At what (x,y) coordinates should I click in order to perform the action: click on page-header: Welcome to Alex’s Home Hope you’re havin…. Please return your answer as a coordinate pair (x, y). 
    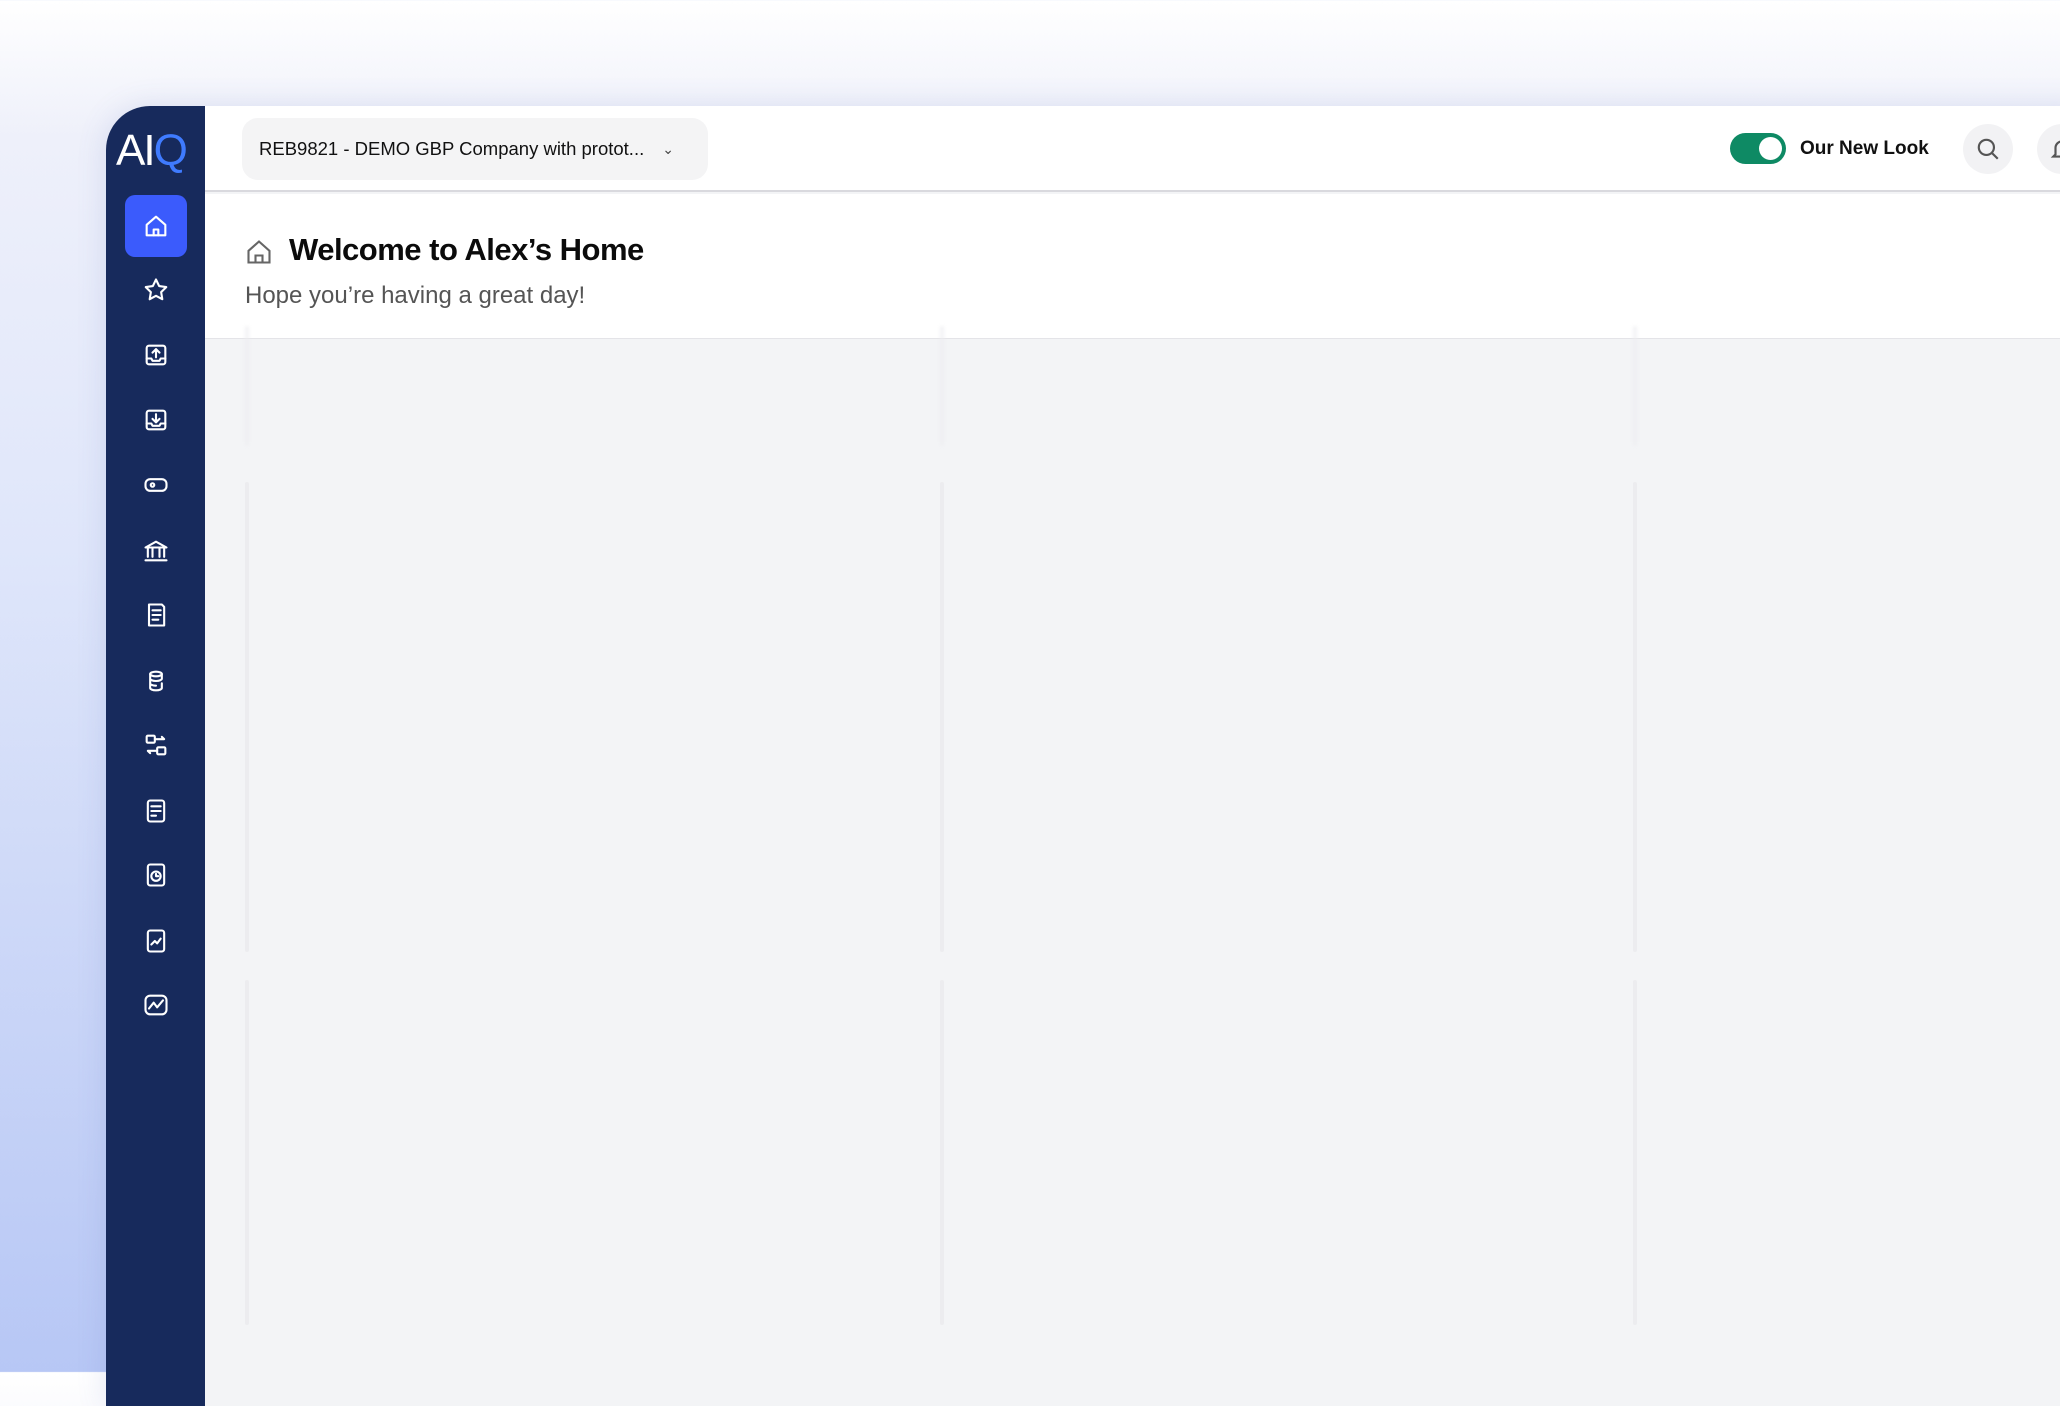
    Looking at the image, I should click on (1132, 266).